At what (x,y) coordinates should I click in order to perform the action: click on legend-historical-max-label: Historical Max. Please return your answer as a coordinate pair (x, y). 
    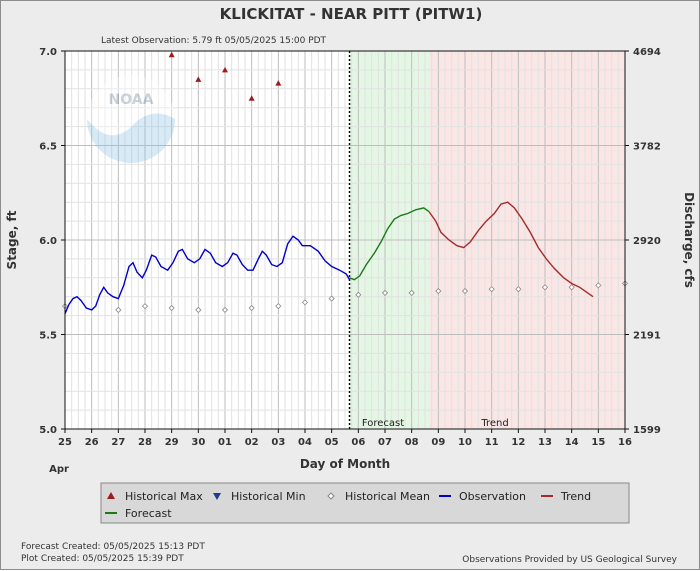
    Looking at the image, I should click on (164, 496).